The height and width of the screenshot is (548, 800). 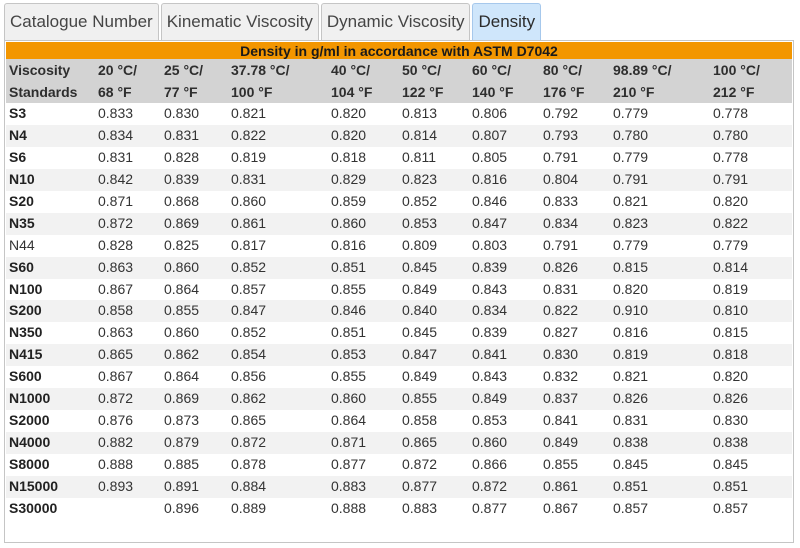 I want to click on density-value: 0.780, so click(x=631, y=134).